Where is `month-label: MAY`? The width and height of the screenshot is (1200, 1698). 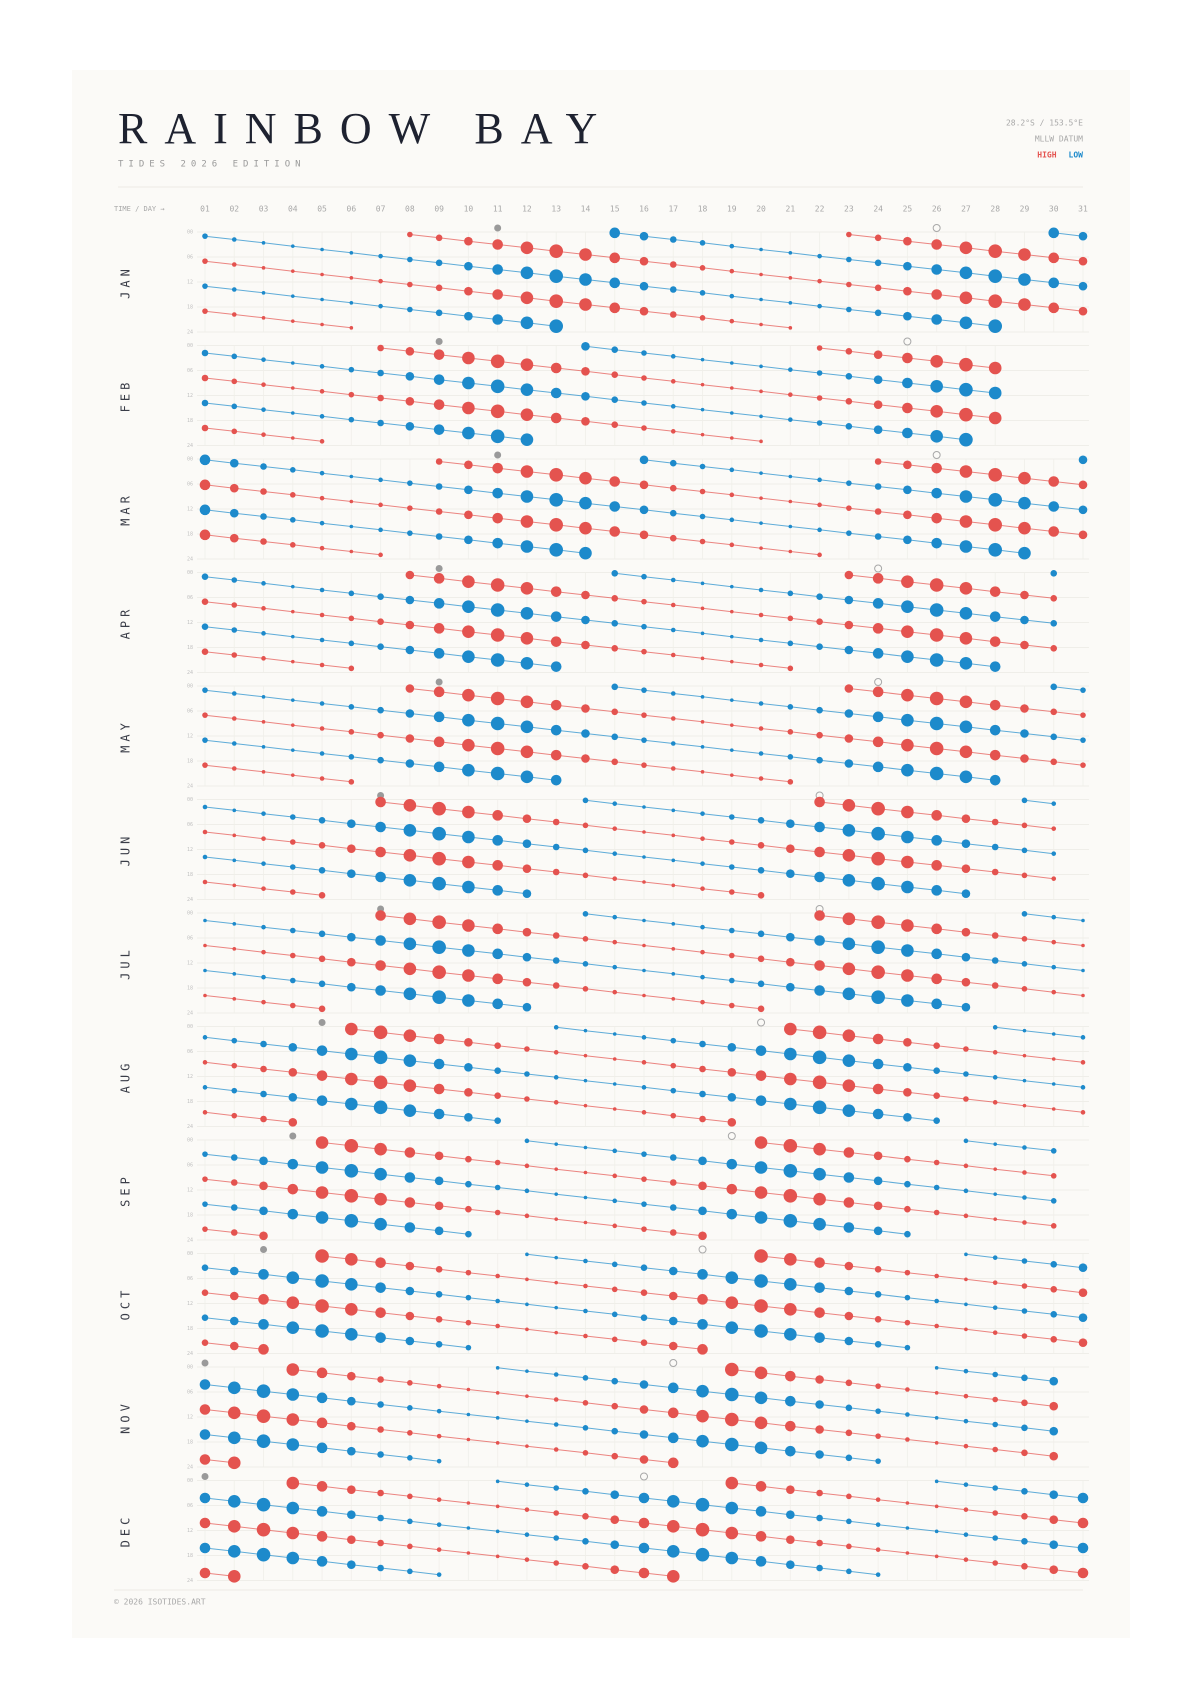 month-label: MAY is located at coordinates (126, 736).